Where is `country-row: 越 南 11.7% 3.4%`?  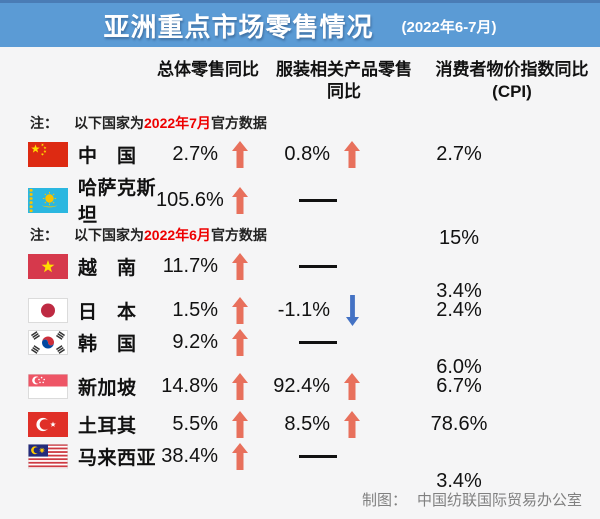 country-row: 越 南 11.7% 3.4% is located at coordinates (300, 277).